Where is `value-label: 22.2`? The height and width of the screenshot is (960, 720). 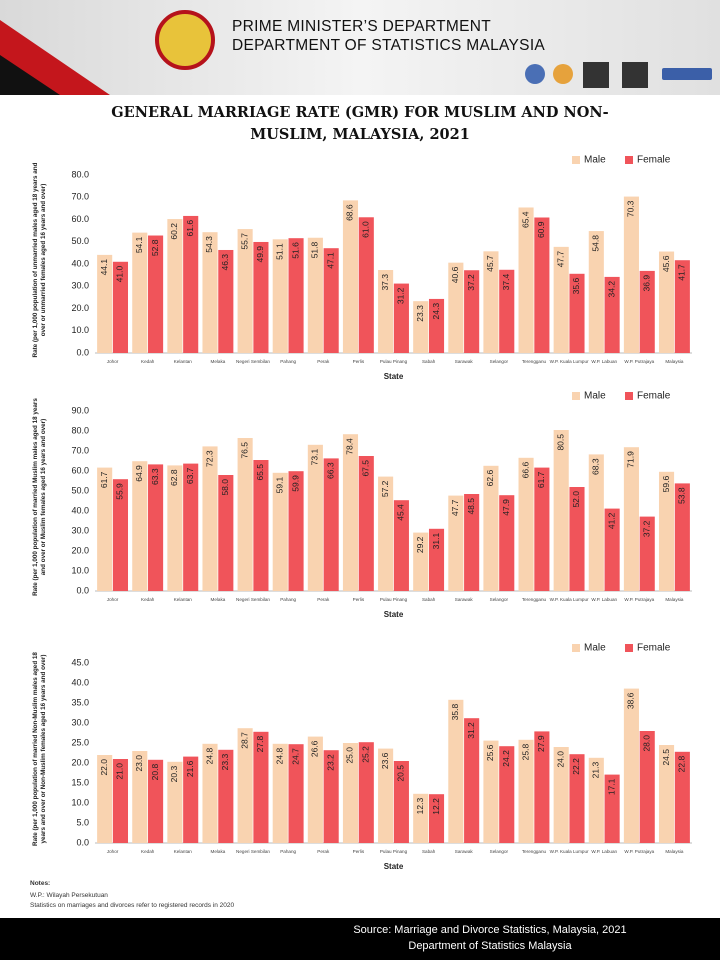 value-label: 22.2 is located at coordinates (576, 766).